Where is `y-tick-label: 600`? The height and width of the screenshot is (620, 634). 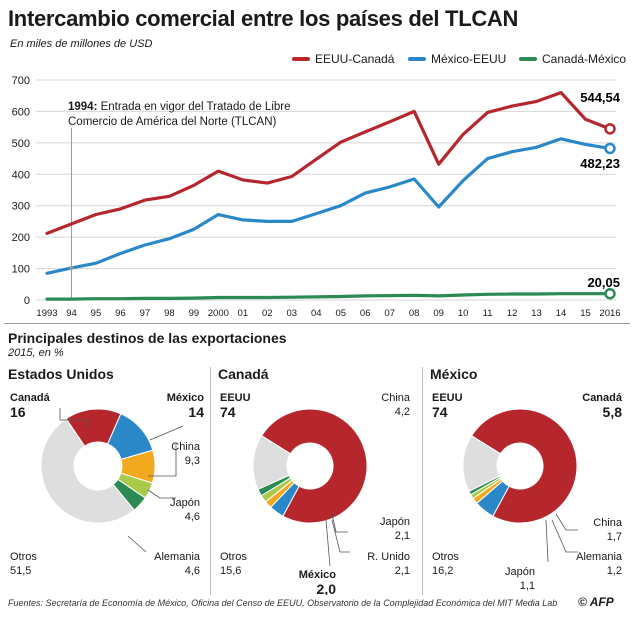 y-tick-label: 600 is located at coordinates (21, 112).